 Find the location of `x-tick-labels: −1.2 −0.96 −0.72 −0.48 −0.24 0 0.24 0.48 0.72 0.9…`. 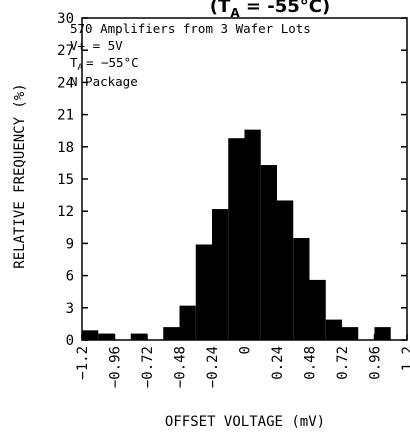

x-tick-labels: −1.2 −0.96 −0.72 −0.48 −0.24 0 0.24 0.48 0.72 0.9… is located at coordinates (242, 367).